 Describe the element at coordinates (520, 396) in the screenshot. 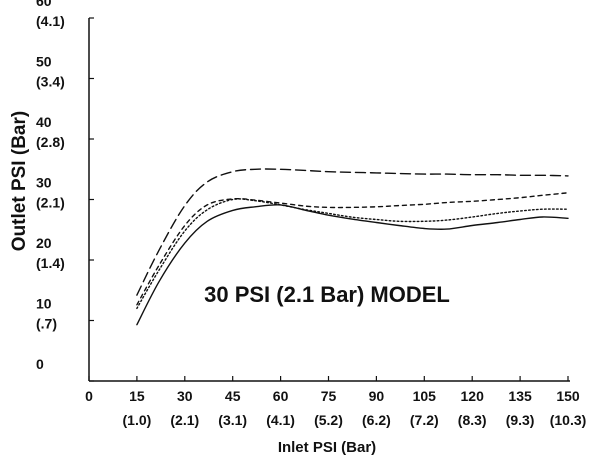

I see `x-tick-label: 135` at that location.